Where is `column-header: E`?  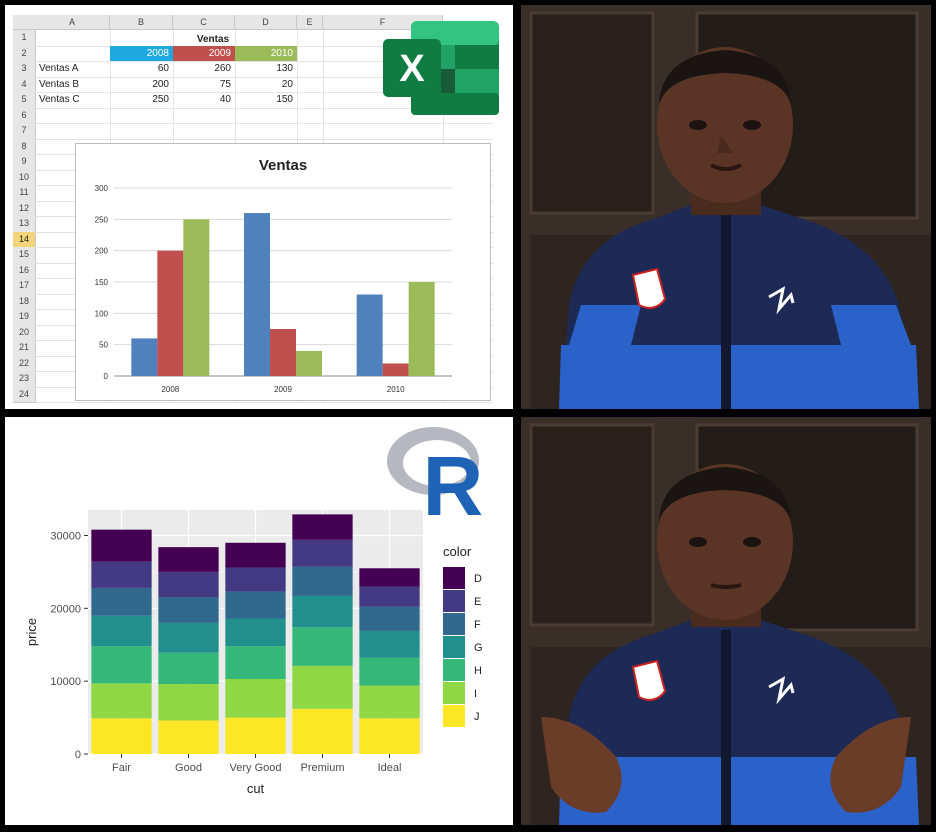
column-header: E is located at coordinates (310, 22).